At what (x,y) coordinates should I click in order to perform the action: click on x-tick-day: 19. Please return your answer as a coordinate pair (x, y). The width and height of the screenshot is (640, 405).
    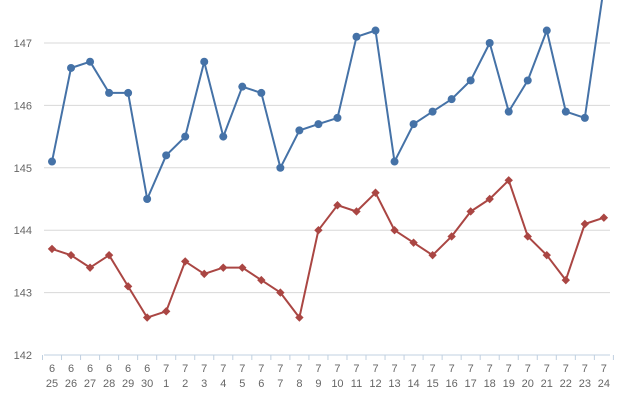
    Looking at the image, I should click on (509, 384).